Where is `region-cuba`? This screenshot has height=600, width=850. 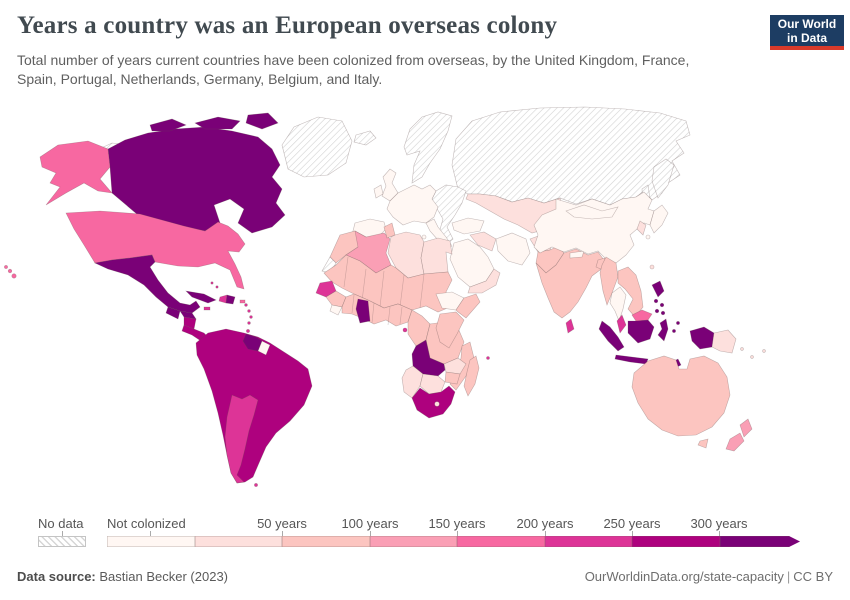 region-cuba is located at coordinates (201, 297).